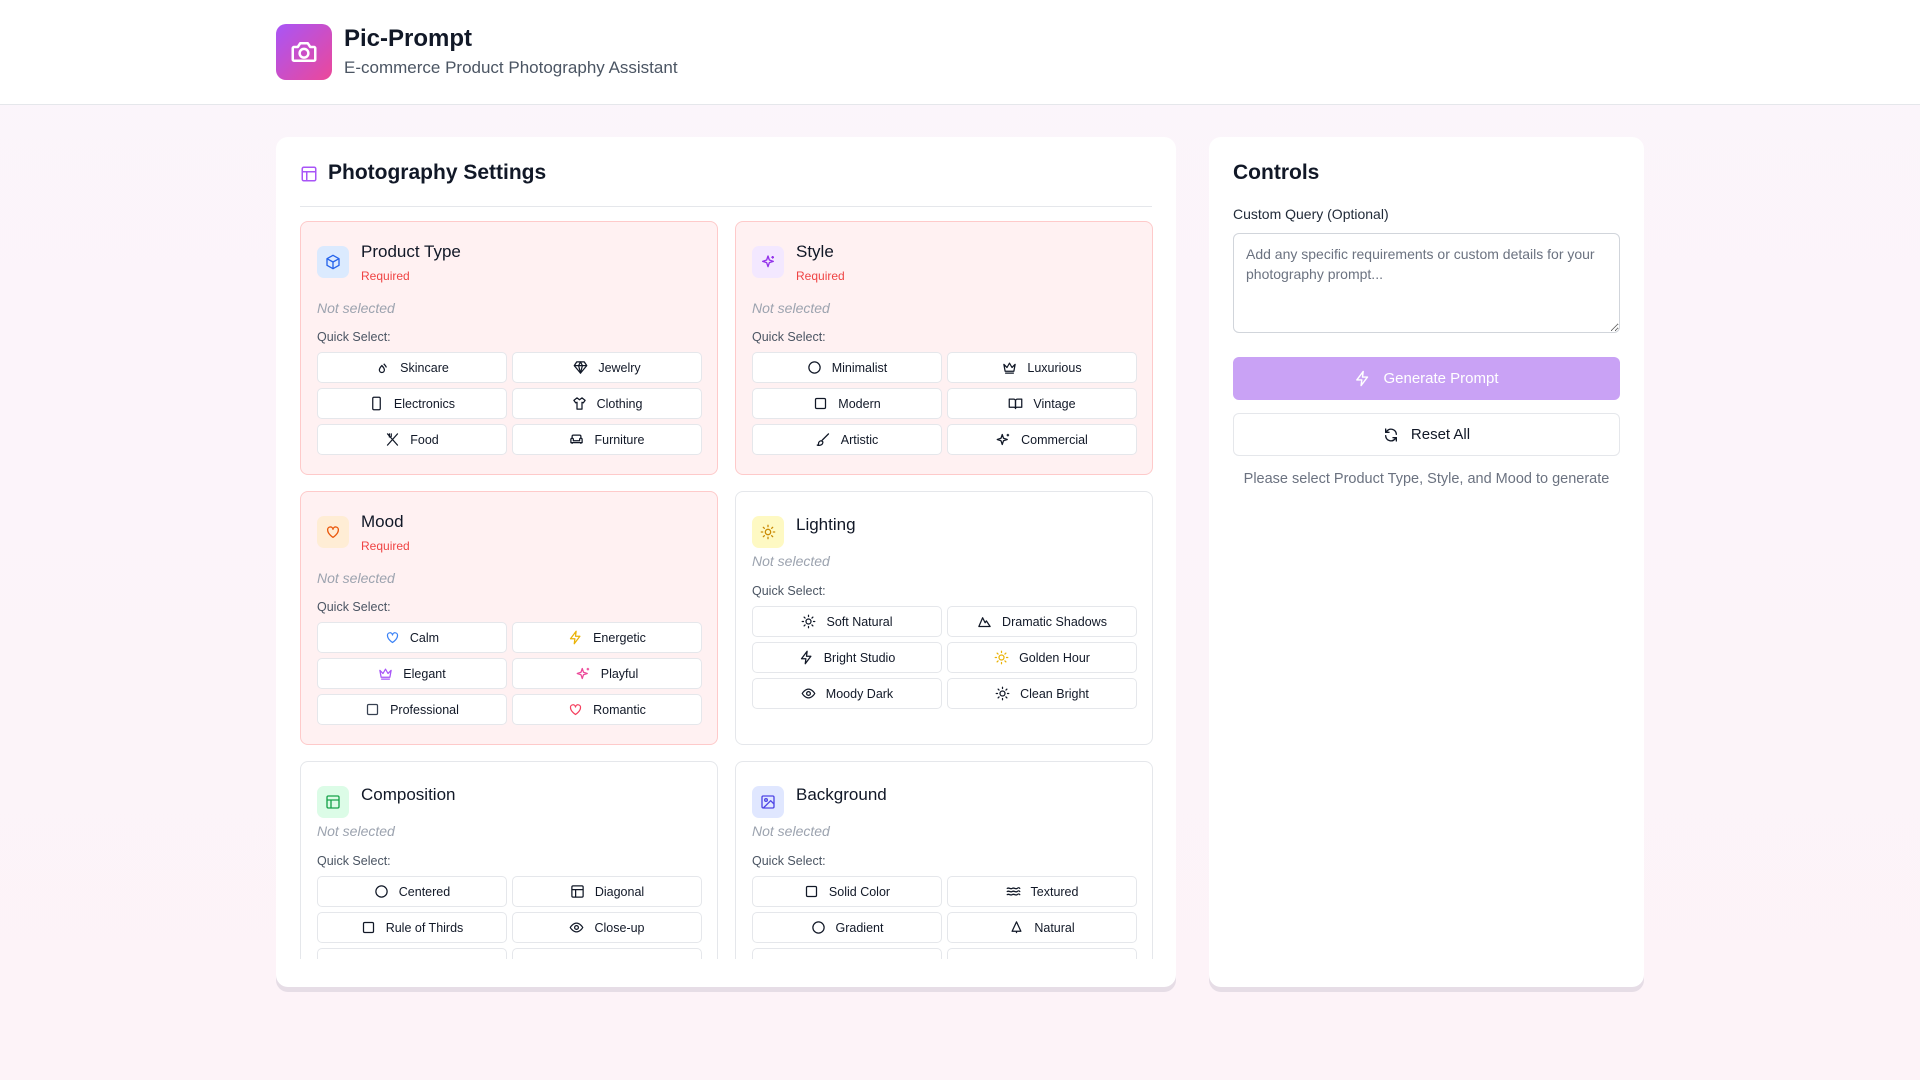  Describe the element at coordinates (412, 673) in the screenshot. I see `option-elegant: Elegant` at that location.